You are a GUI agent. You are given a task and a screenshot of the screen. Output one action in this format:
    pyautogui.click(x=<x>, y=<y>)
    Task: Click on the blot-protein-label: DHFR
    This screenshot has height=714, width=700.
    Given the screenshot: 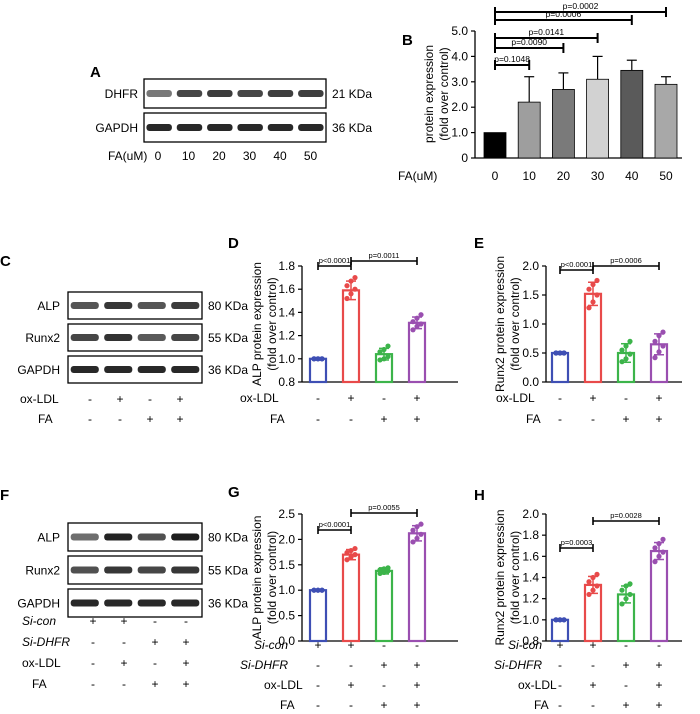 What is the action you would take?
    pyautogui.click(x=122, y=94)
    